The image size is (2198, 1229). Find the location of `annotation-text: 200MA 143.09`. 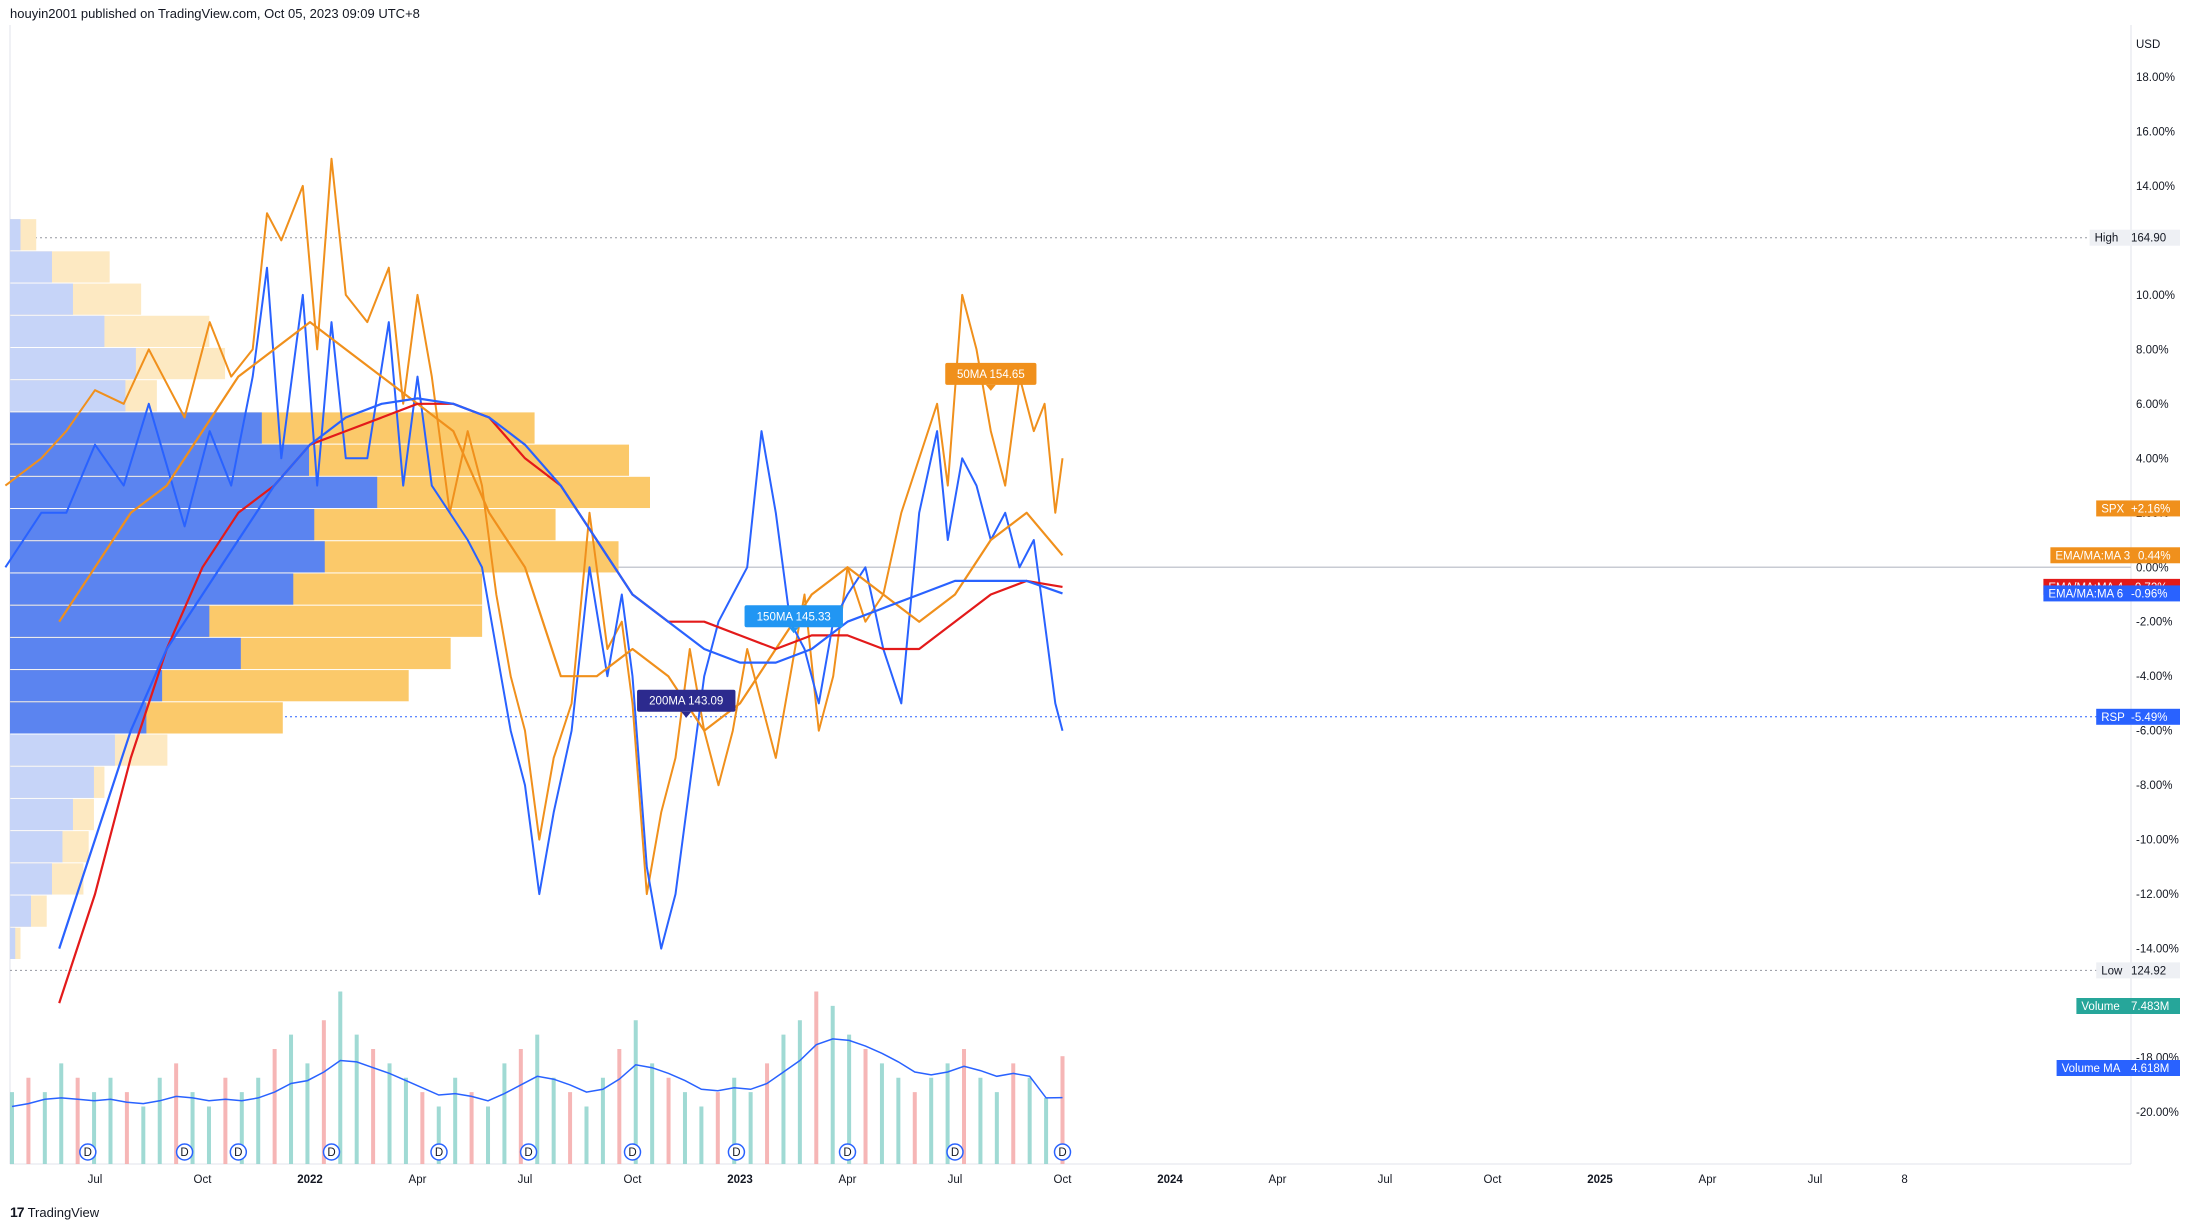

annotation-text: 200MA 143.09 is located at coordinates (686, 702).